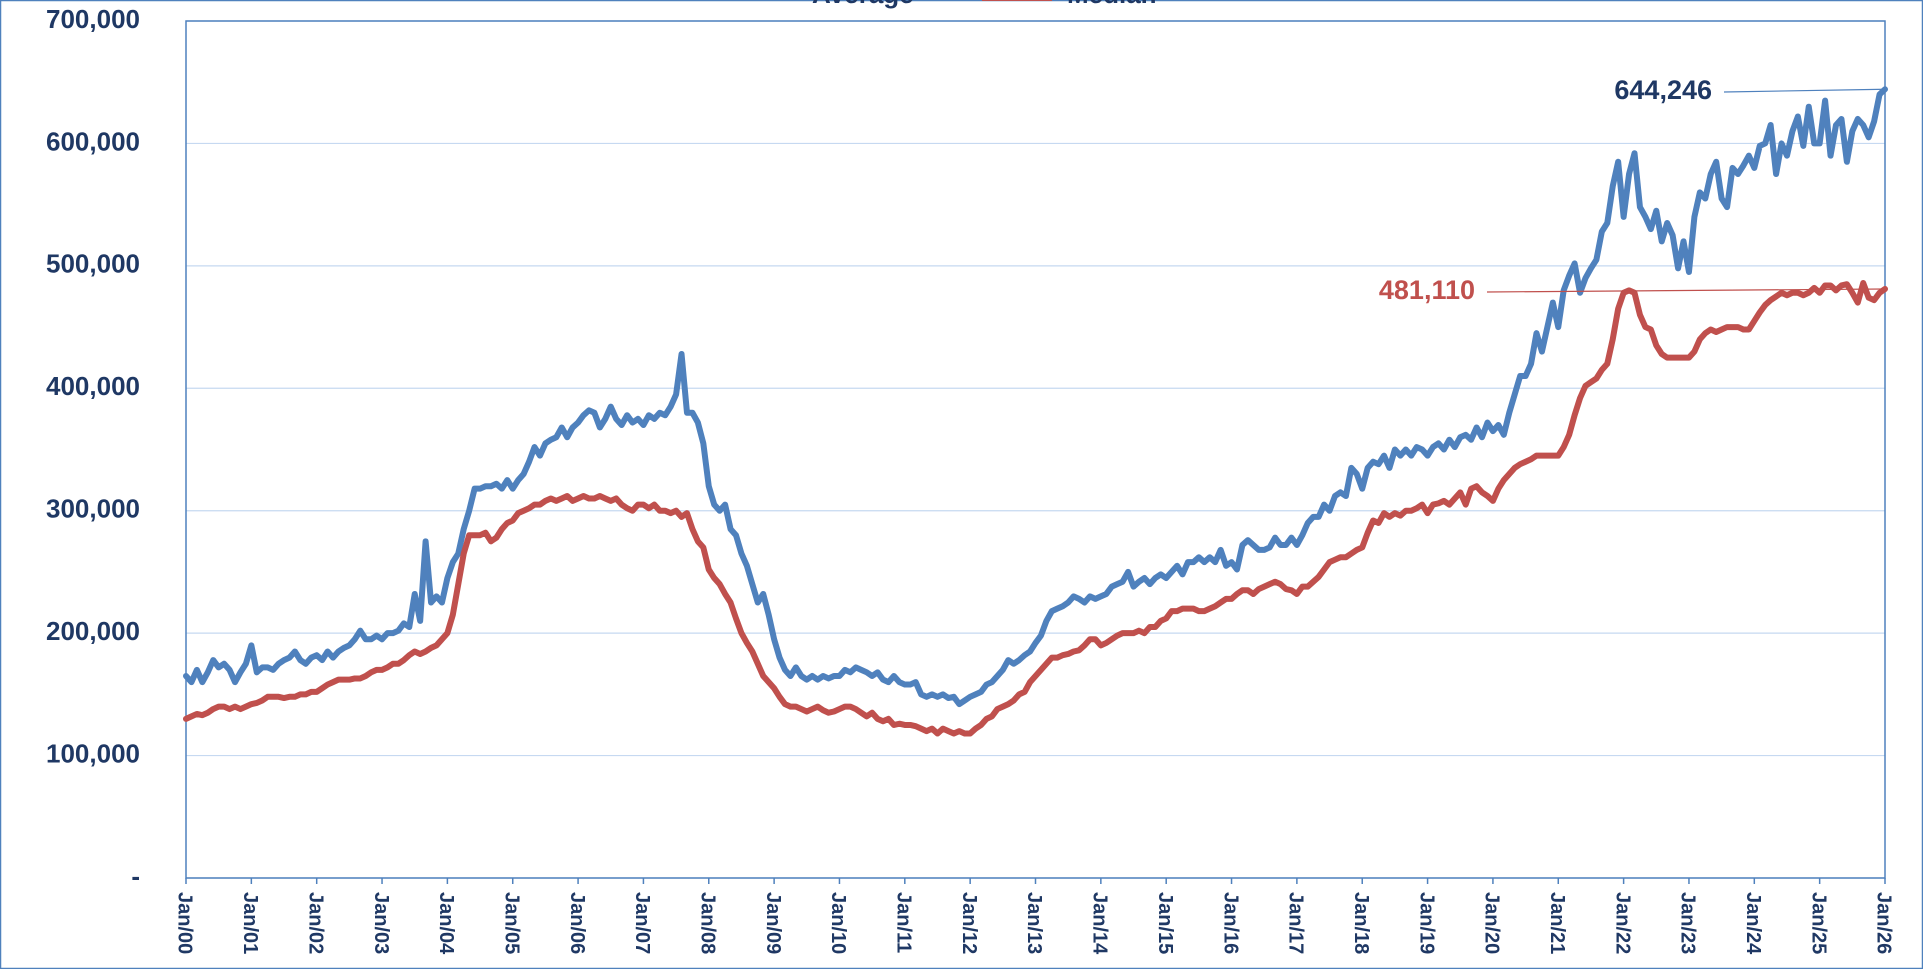 This screenshot has width=1923, height=969. Describe the element at coordinates (1112, 4) in the screenshot. I see `legend-label: Median` at that location.